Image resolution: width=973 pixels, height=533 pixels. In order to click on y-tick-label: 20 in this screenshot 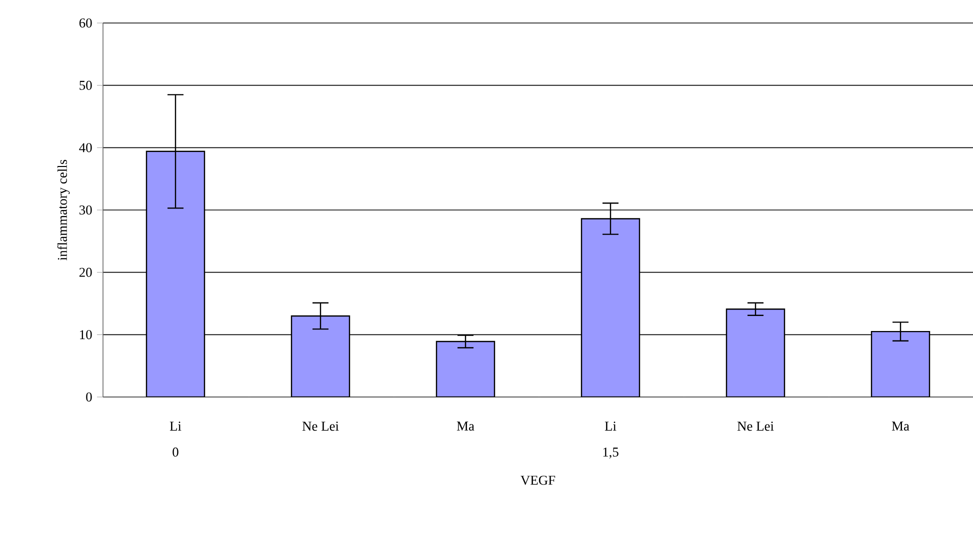, I will do `click(85, 272)`.